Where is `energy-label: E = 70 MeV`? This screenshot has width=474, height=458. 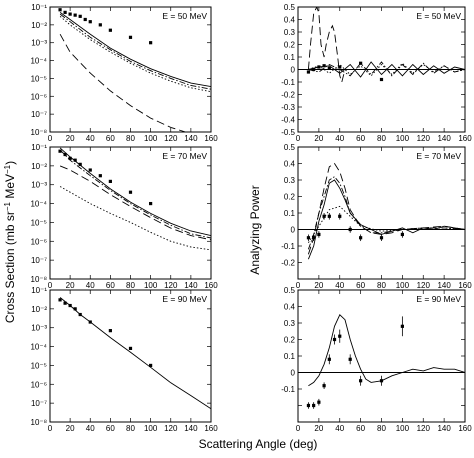 energy-label: E = 70 MeV is located at coordinates (184, 156).